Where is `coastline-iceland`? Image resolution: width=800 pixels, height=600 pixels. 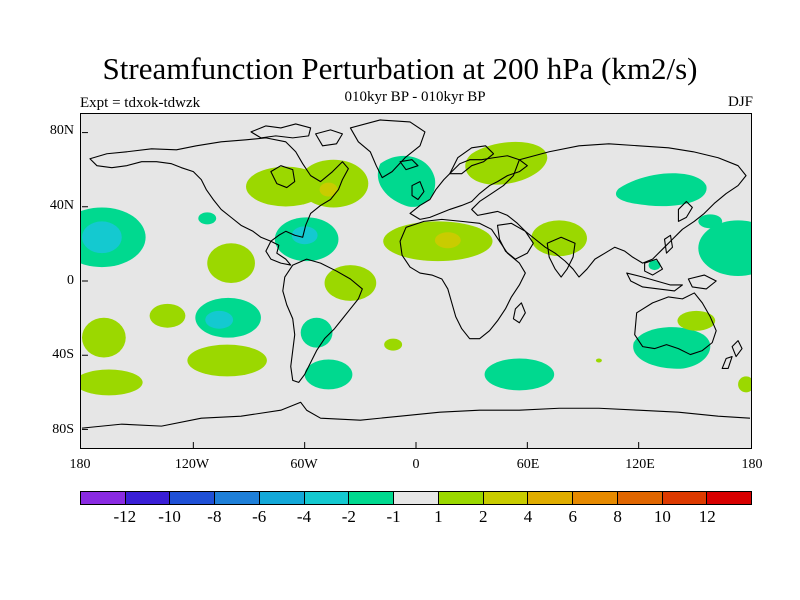
coastline-iceland is located at coordinates (409, 165).